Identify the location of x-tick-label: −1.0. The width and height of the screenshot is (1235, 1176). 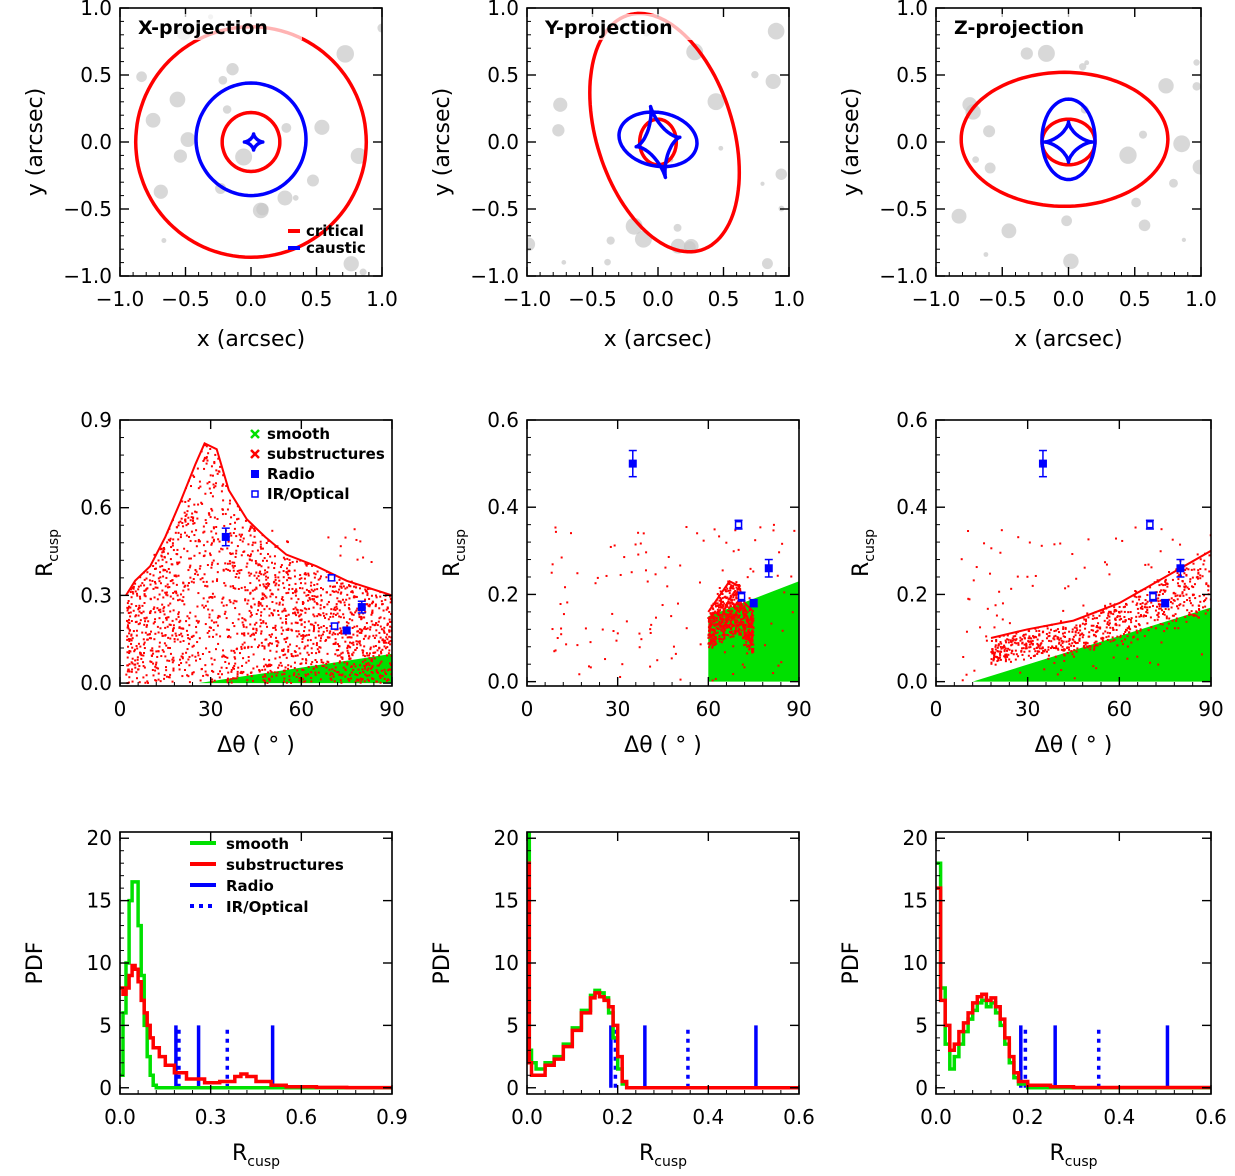
(936, 299).